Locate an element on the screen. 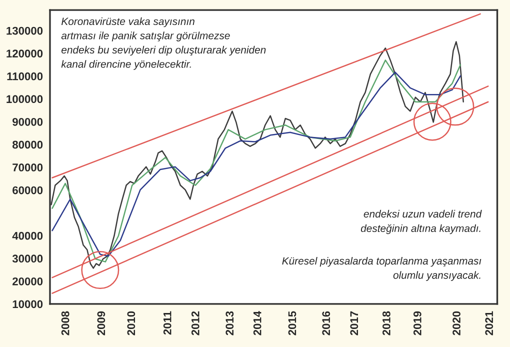 The height and width of the screenshot is (347, 510). y-tick-label: 30000 is located at coordinates (27, 258).